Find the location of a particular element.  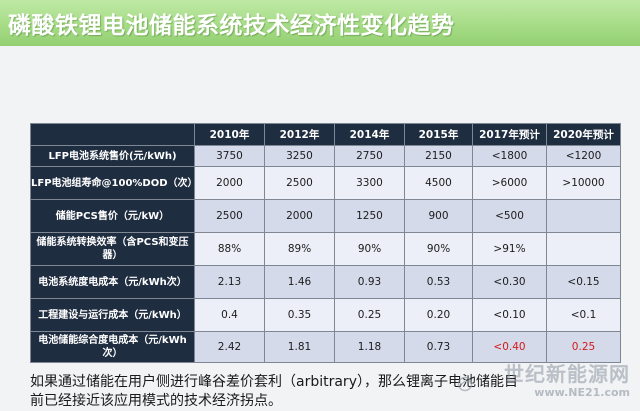

slide-title: 磷酸铁锂电池储能系统技术经济性变化趋势 is located at coordinates (231, 26).